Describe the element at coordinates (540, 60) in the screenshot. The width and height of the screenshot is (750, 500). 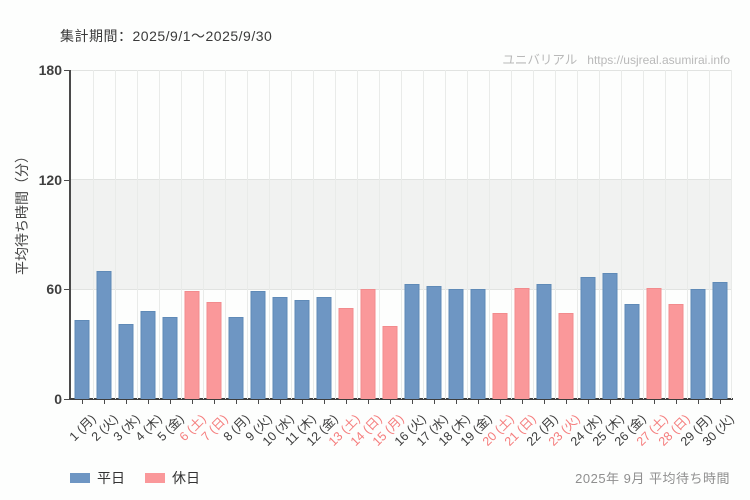
I see `watermark-site-name: ユニバリアル` at that location.